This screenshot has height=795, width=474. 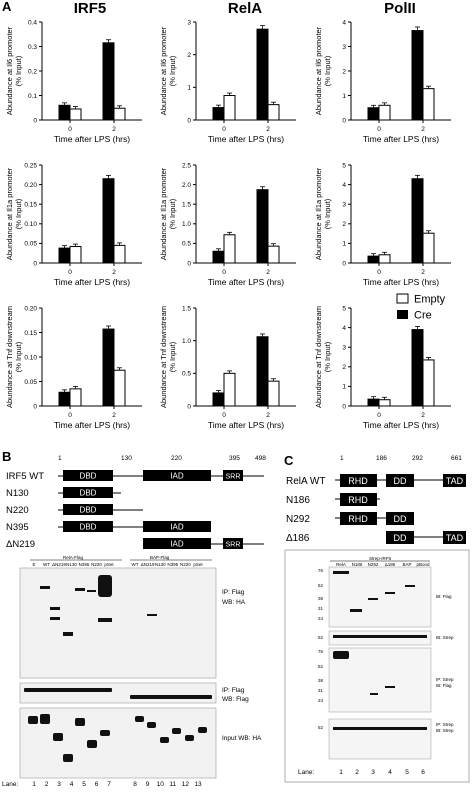 I want to click on lane-header: N220, so click(x=96, y=564).